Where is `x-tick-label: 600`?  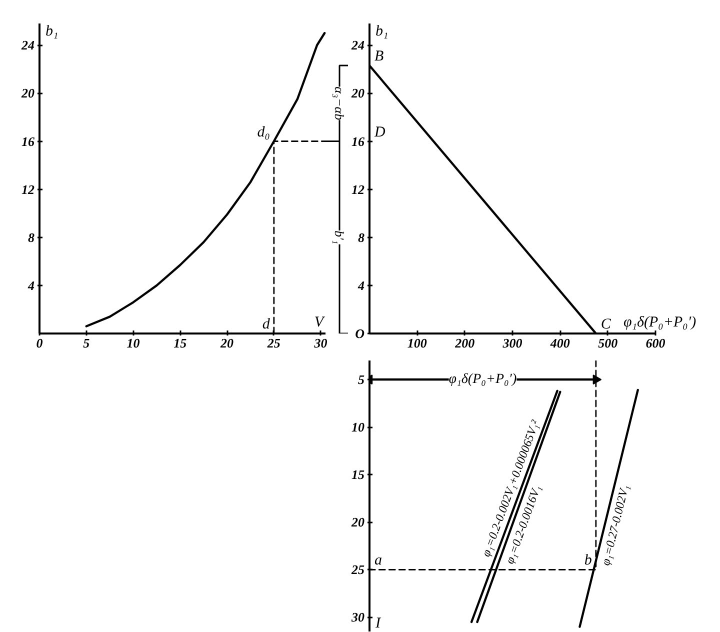 x-tick-label: 600 is located at coordinates (656, 343).